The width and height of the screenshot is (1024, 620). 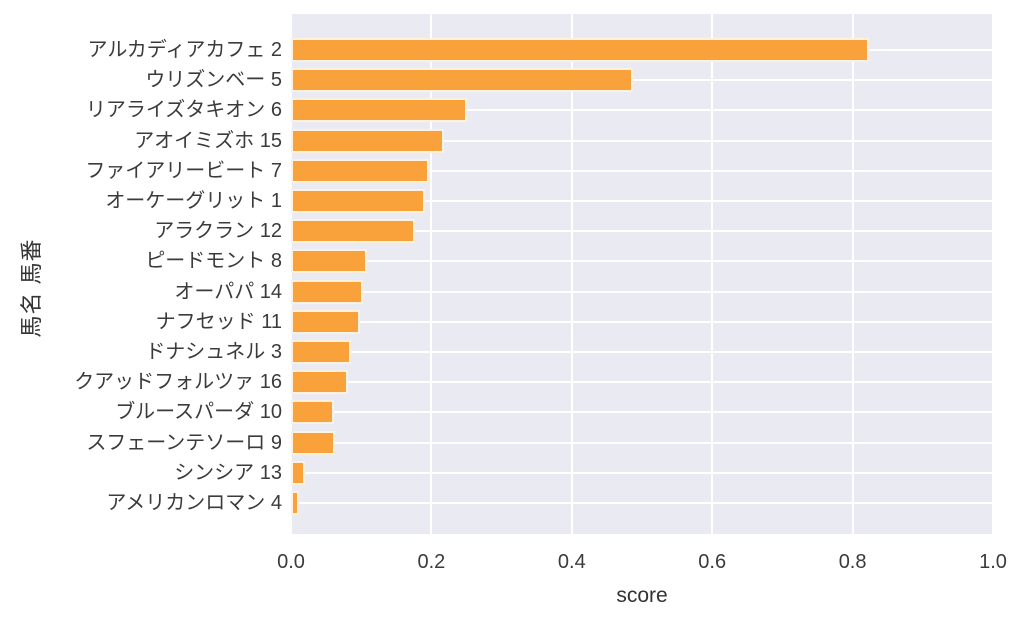 What do you see at coordinates (571, 562) in the screenshot?
I see `x-tick-label: 0.4` at bounding box center [571, 562].